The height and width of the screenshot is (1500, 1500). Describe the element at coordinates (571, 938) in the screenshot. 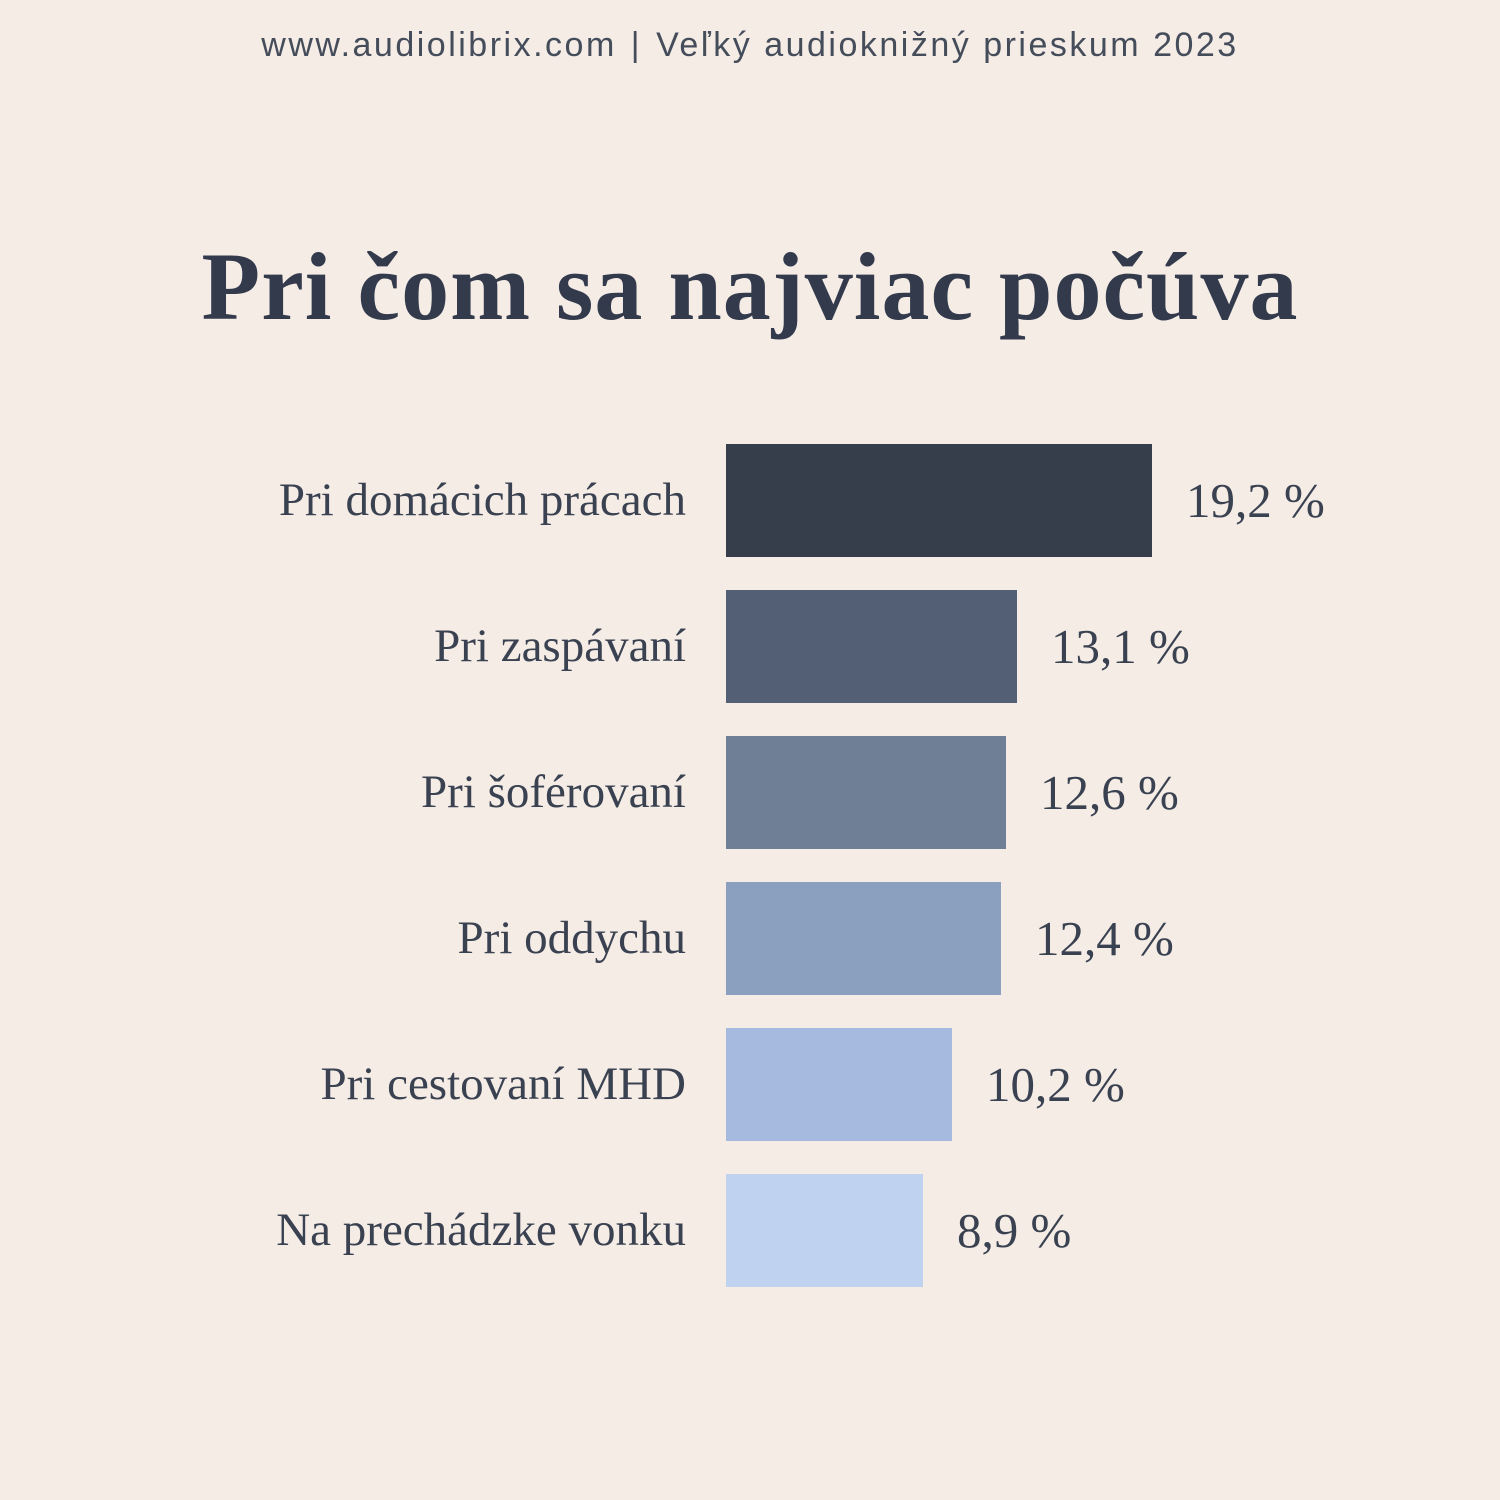

I see `category-label: Pri oddychu` at that location.